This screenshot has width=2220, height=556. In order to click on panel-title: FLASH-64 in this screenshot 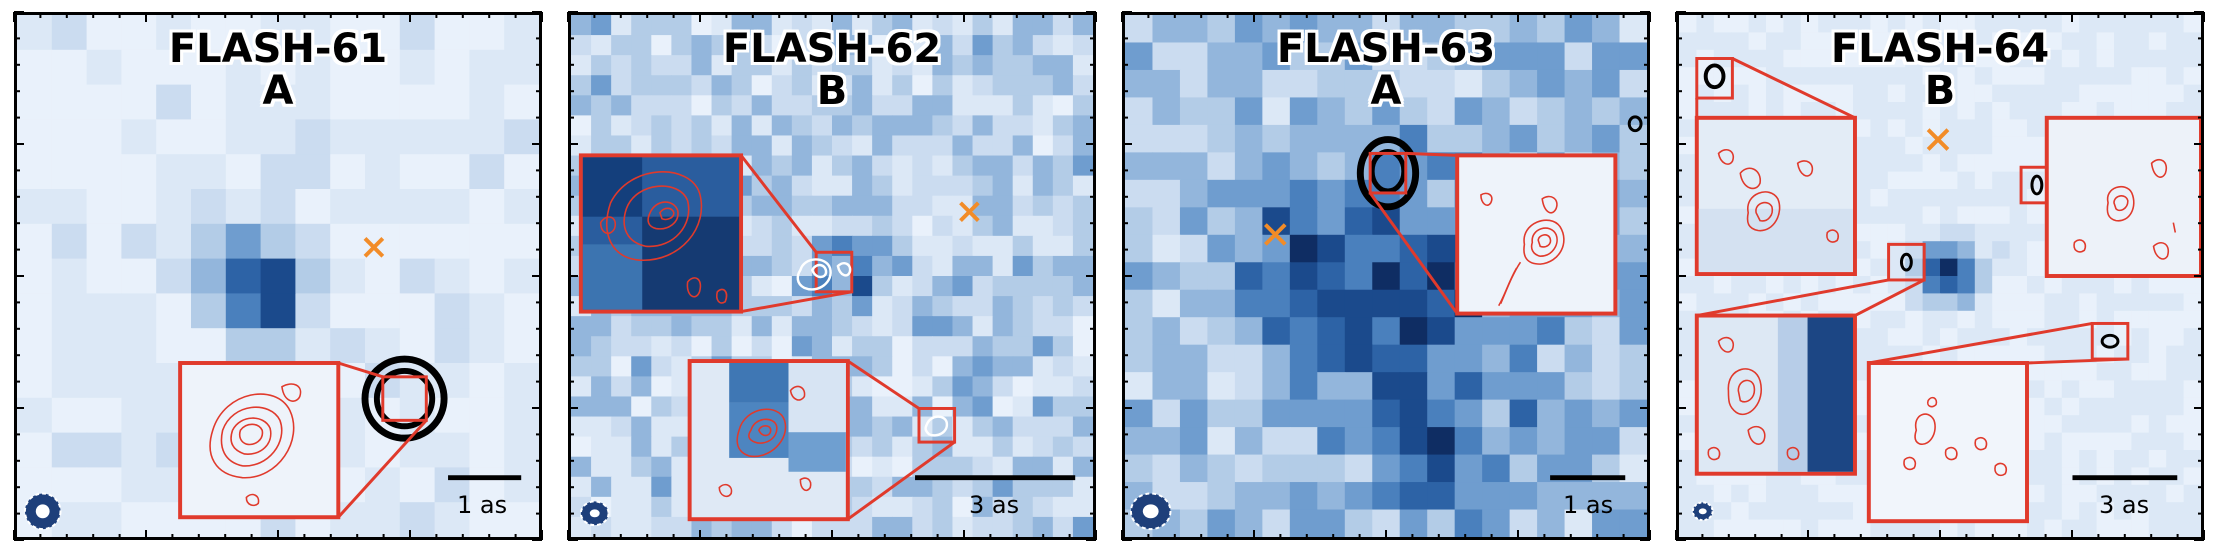, I will do `click(1940, 49)`.